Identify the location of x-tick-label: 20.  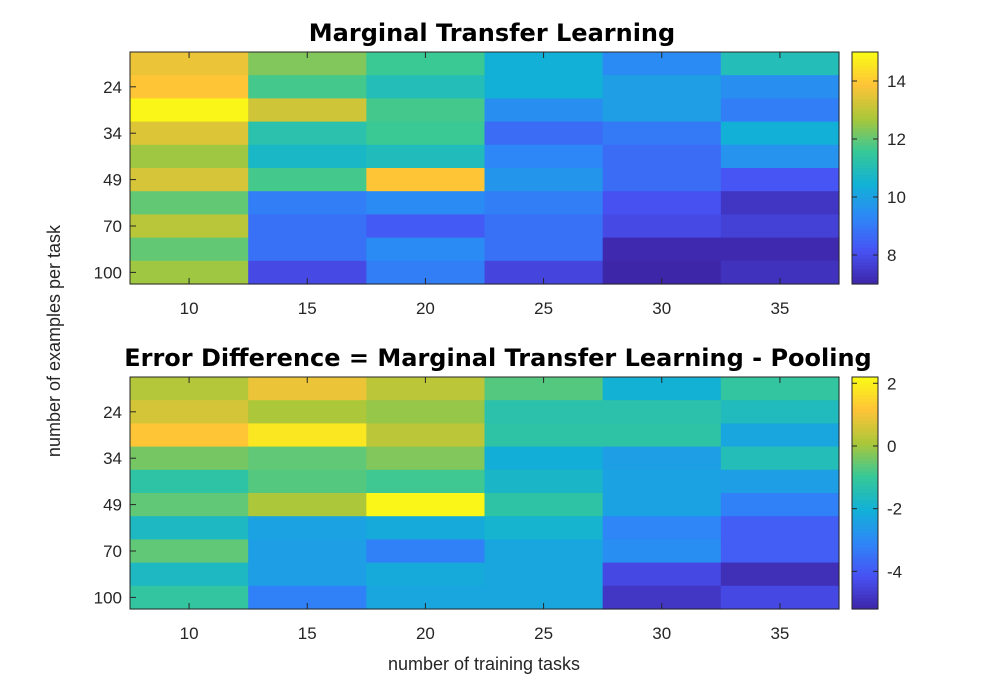
(425, 633).